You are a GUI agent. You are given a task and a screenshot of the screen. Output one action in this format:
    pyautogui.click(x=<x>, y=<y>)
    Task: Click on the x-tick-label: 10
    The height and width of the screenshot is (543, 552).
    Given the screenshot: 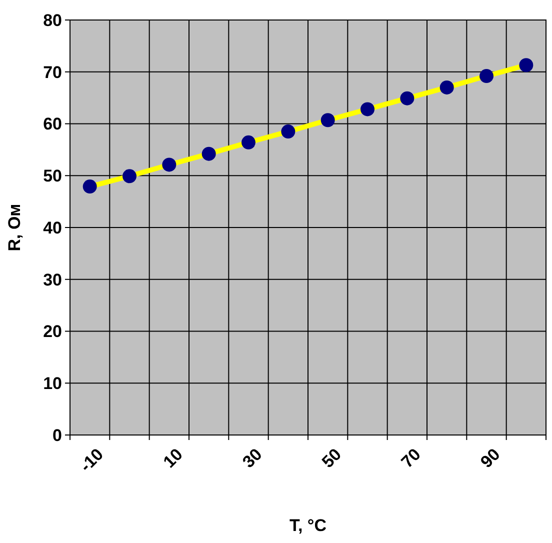 What is the action you would take?
    pyautogui.click(x=173, y=458)
    